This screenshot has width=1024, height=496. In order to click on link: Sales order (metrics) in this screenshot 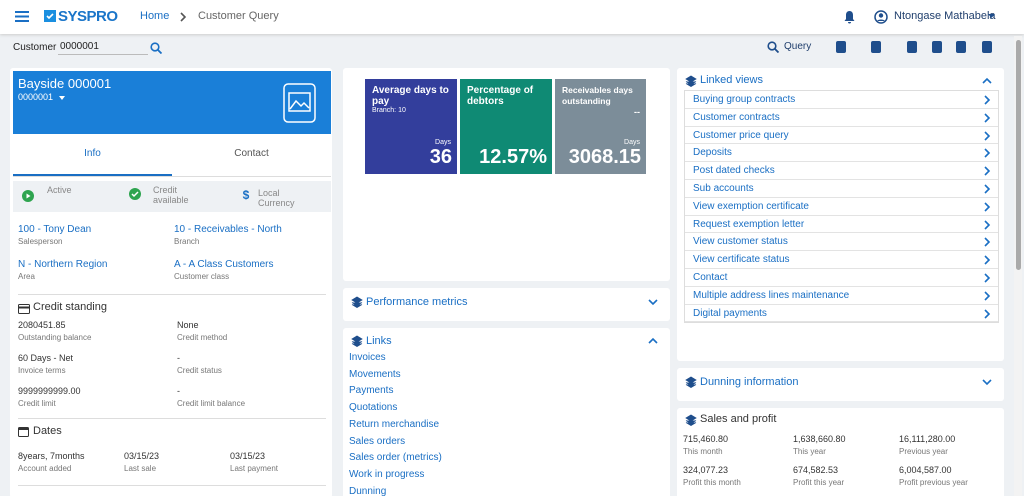, I will do `click(395, 458)`.